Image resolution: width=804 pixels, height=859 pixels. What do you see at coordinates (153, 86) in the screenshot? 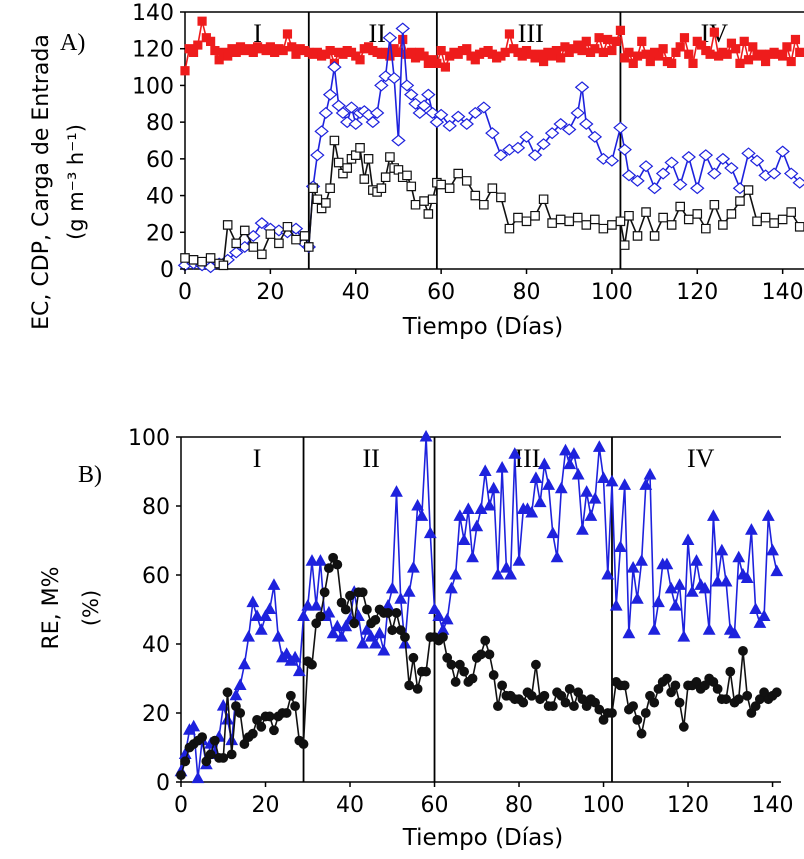
I see `panel-a-y-tick-label: 100` at bounding box center [153, 86].